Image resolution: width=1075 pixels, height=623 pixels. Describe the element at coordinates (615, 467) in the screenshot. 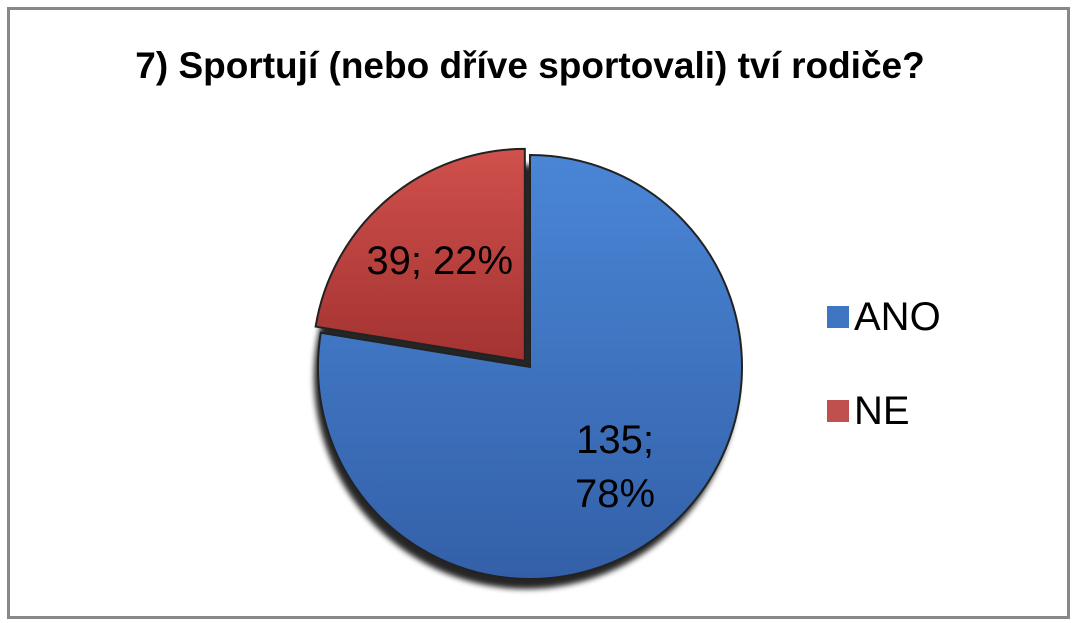

I see `data-label: 135; 78%` at that location.